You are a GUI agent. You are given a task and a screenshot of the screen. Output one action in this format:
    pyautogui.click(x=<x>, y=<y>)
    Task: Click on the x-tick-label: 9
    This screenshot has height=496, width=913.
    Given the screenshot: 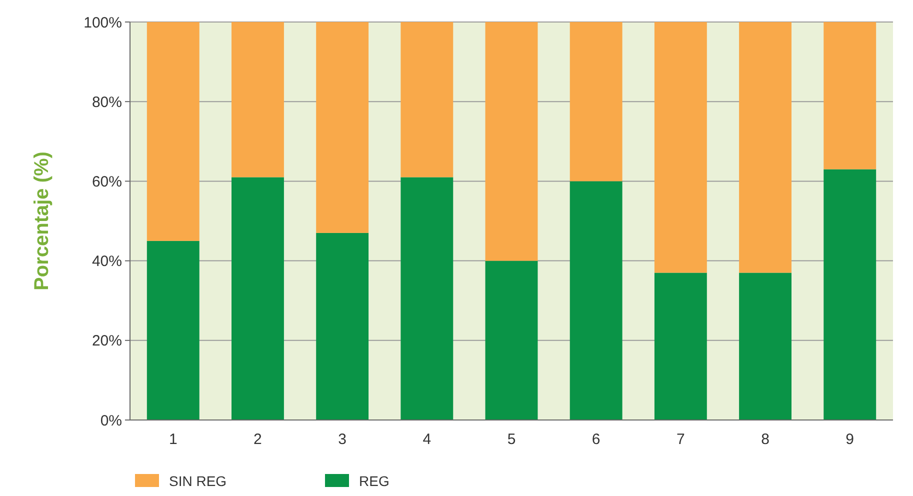 What is the action you would take?
    pyautogui.click(x=850, y=439)
    